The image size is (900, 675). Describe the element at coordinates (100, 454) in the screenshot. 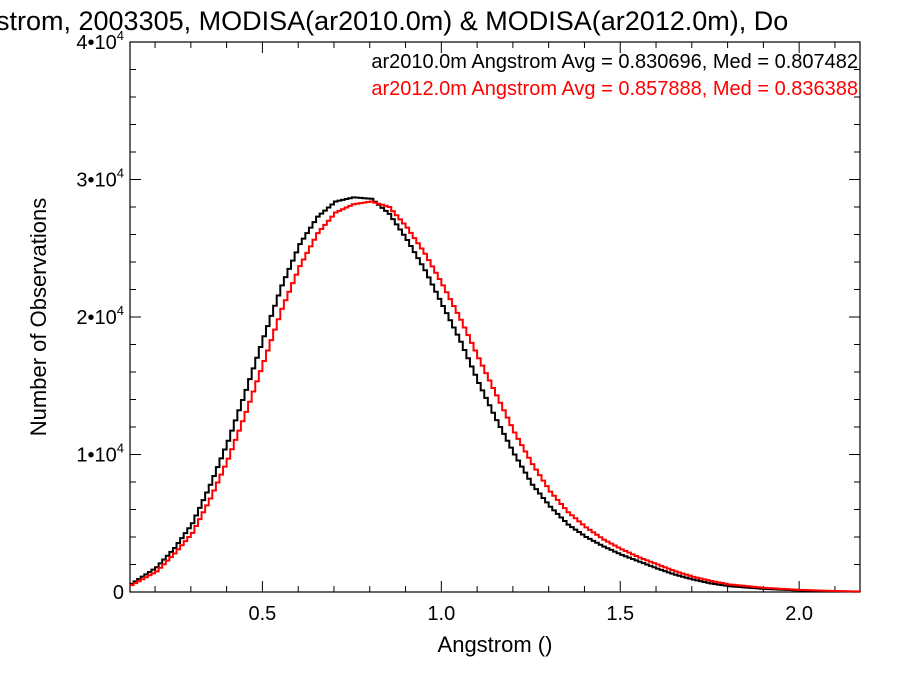

I see `y-tick-label: 1•104` at that location.